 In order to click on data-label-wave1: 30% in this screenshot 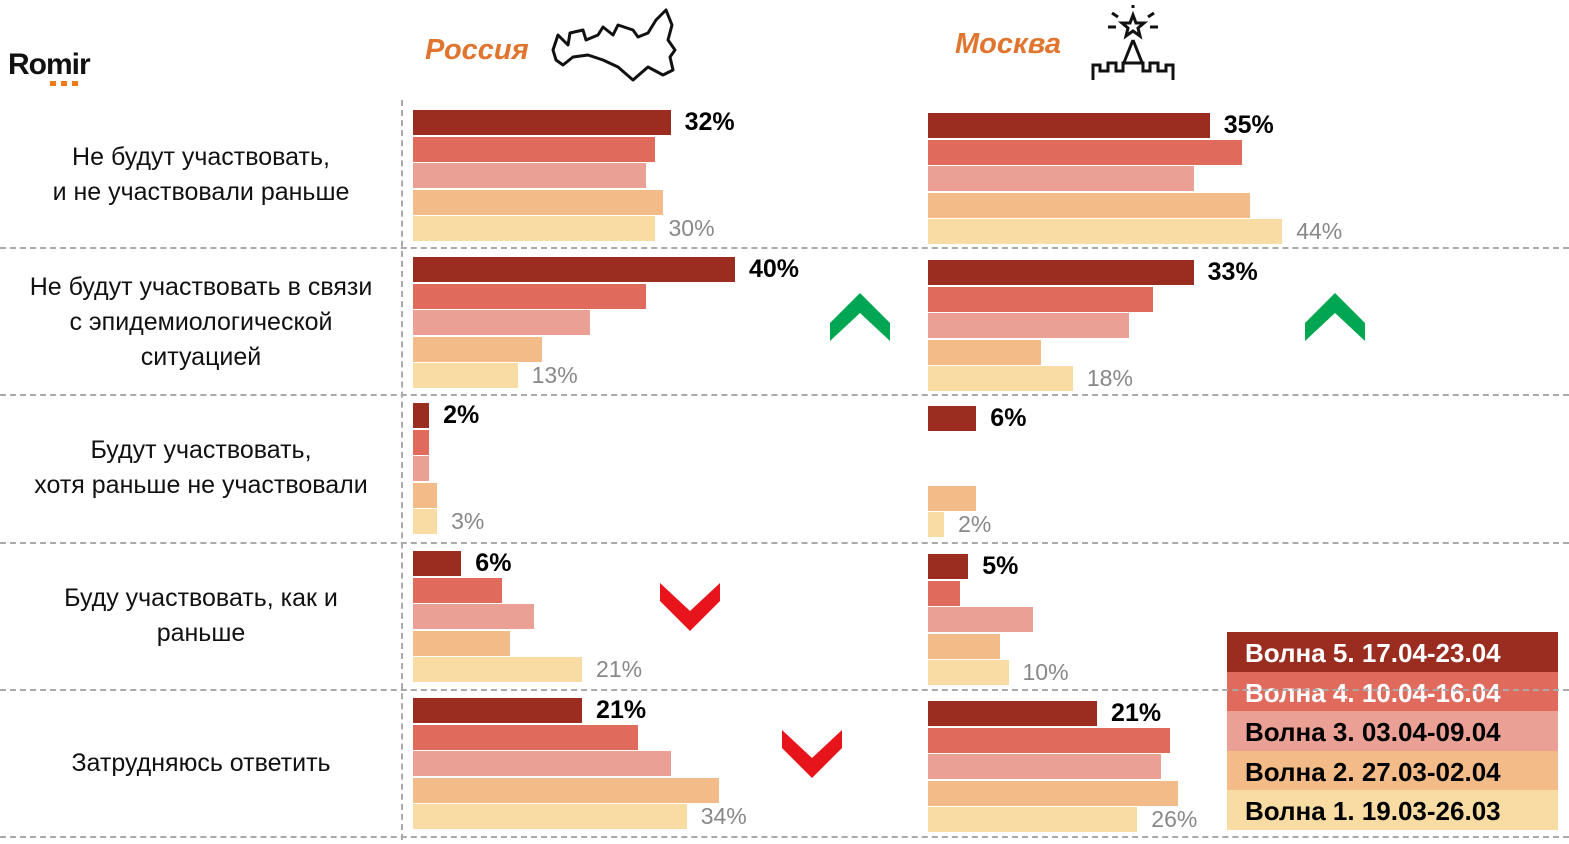, I will do `click(691, 228)`.